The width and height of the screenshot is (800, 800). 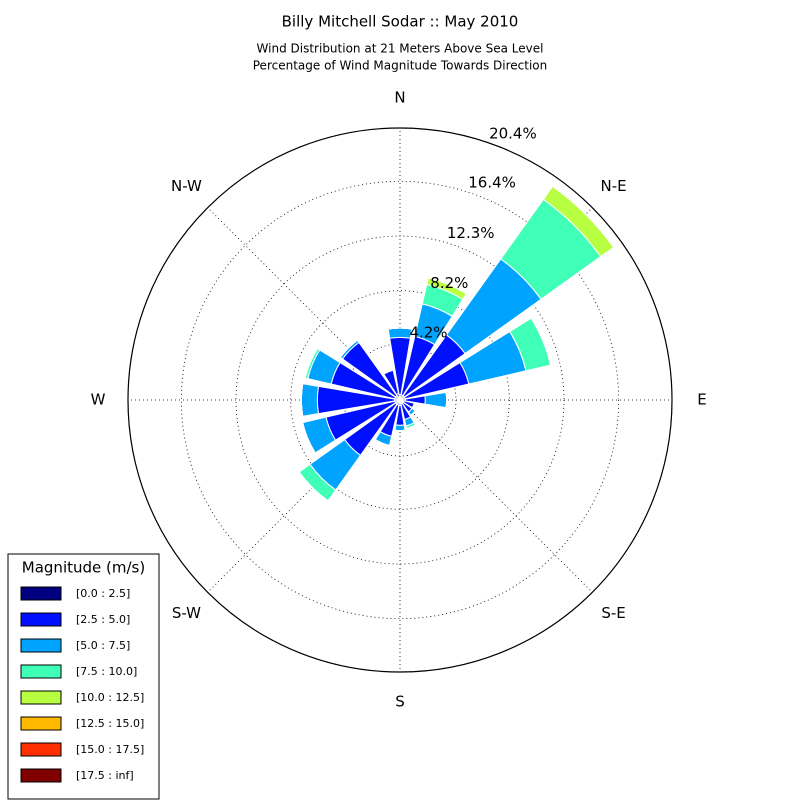 What do you see at coordinates (106, 671) in the screenshot?
I see `legend-label: [7.5 : 10.0]` at bounding box center [106, 671].